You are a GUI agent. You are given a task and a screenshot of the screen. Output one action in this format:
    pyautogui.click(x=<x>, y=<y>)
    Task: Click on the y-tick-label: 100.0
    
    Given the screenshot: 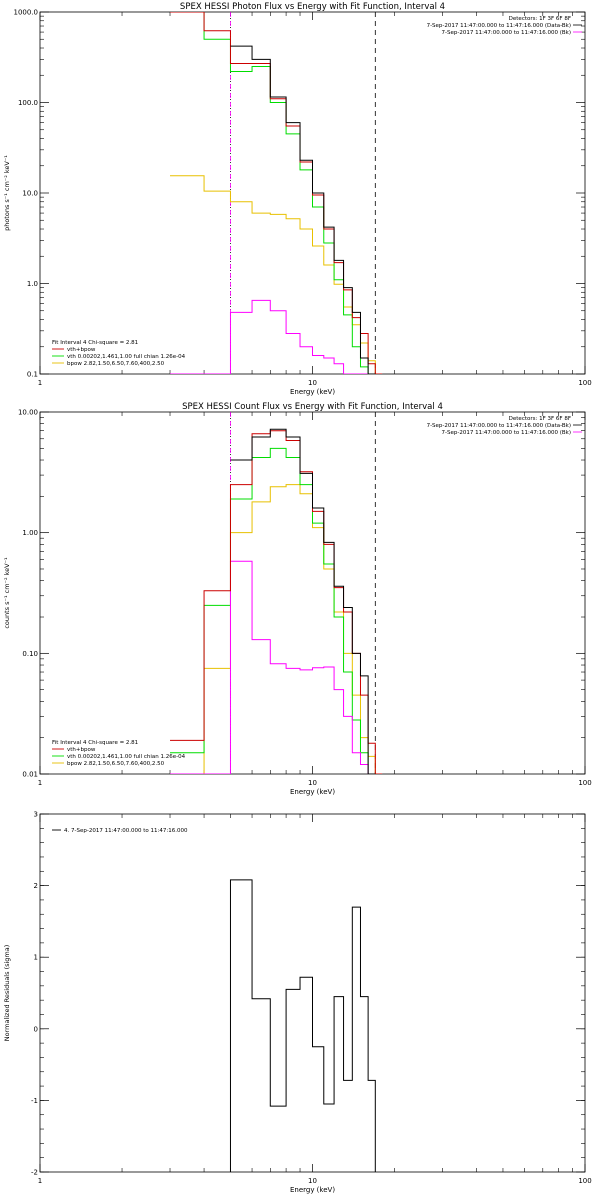 What is the action you would take?
    pyautogui.click(x=28, y=103)
    